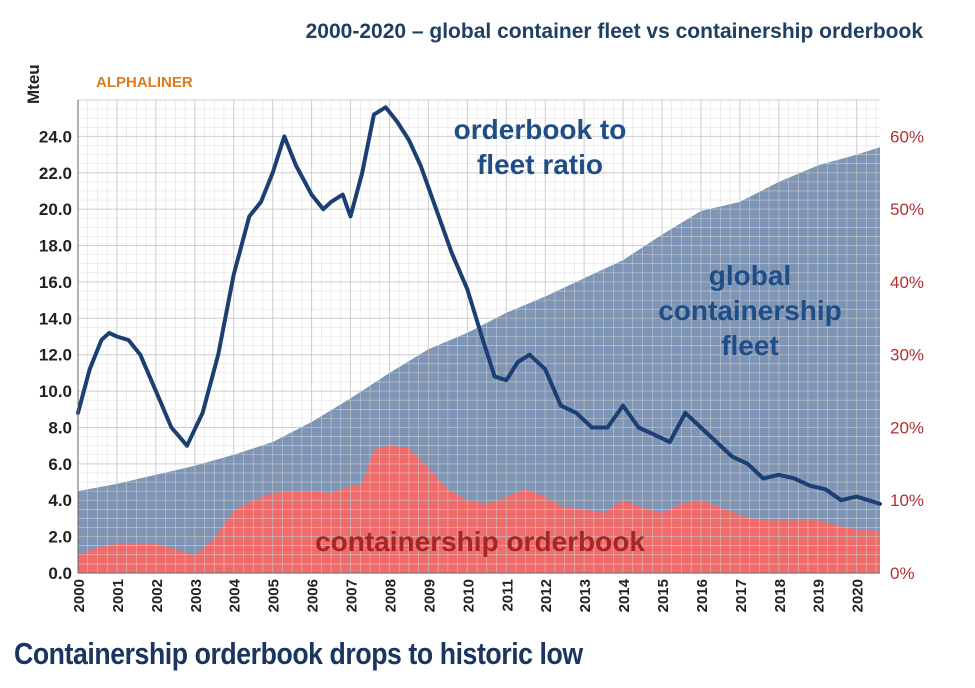  Describe the element at coordinates (907, 209) in the screenshot. I see `y-right-tick-label: 50%` at that location.